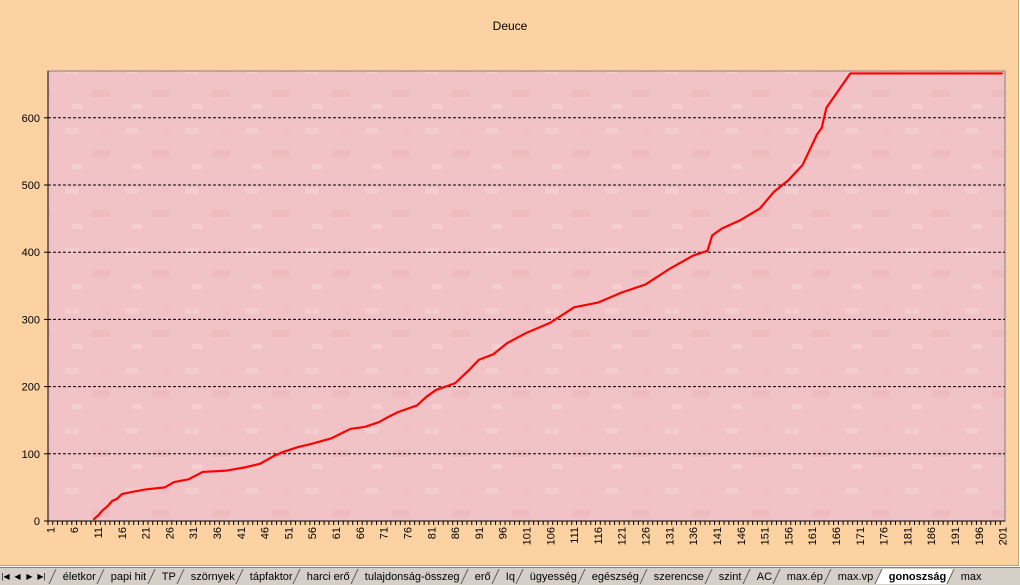  Describe the element at coordinates (75, 530) in the screenshot. I see `x-tick-label: 6` at that location.